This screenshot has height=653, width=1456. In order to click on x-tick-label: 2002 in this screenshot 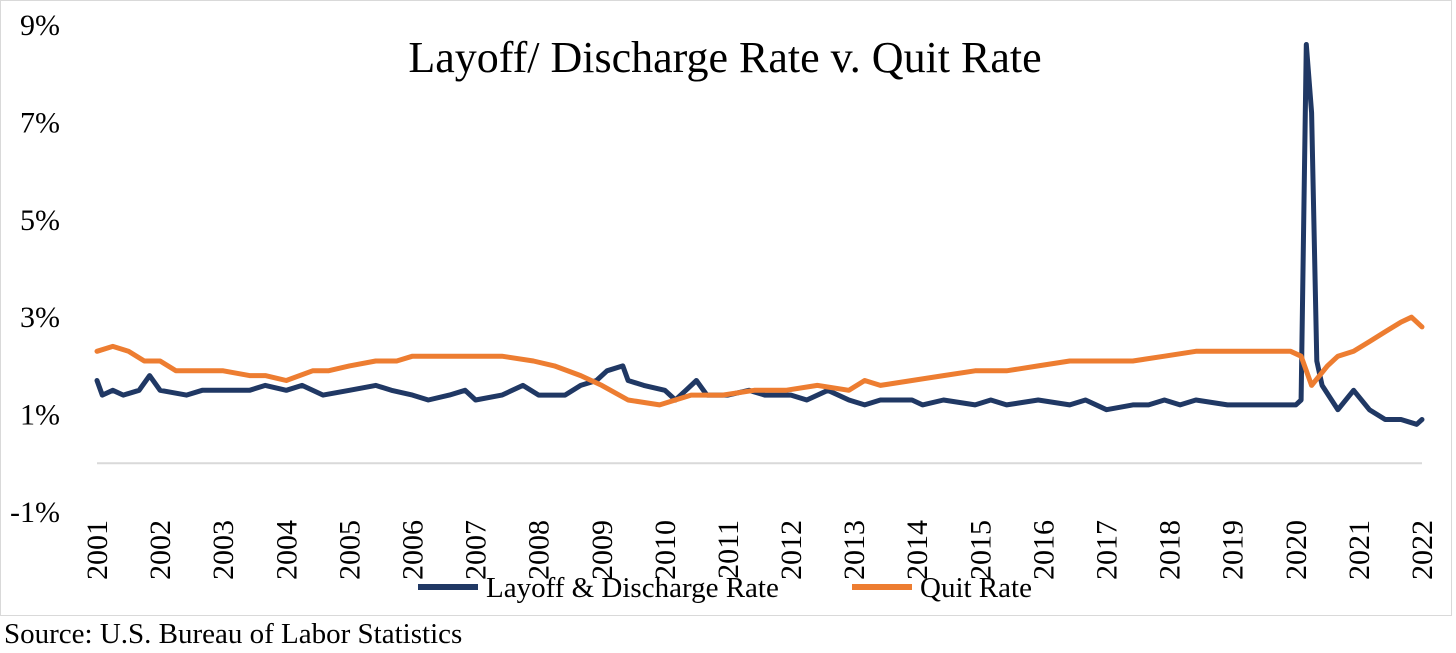, I will do `click(160, 550)`.